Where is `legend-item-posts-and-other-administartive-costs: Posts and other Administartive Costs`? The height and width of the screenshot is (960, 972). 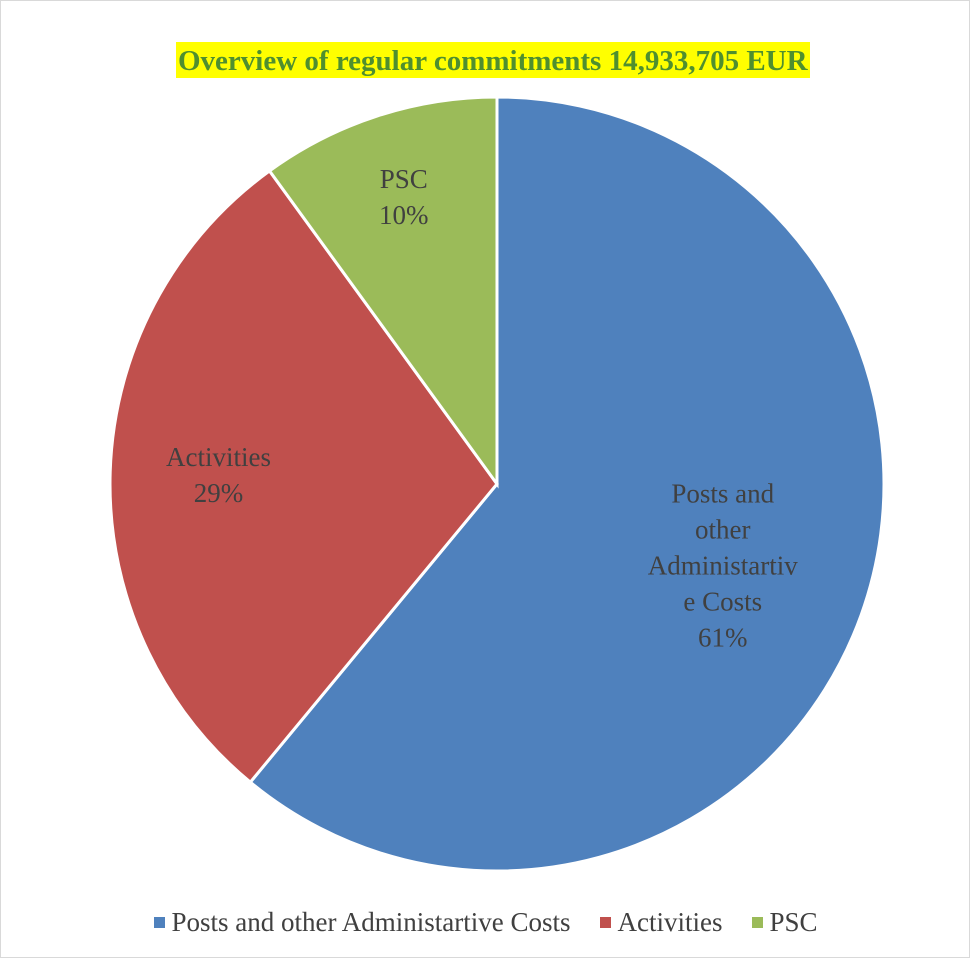 legend-item-posts-and-other-administartive-costs: Posts and other Administartive Costs is located at coordinates (362, 922).